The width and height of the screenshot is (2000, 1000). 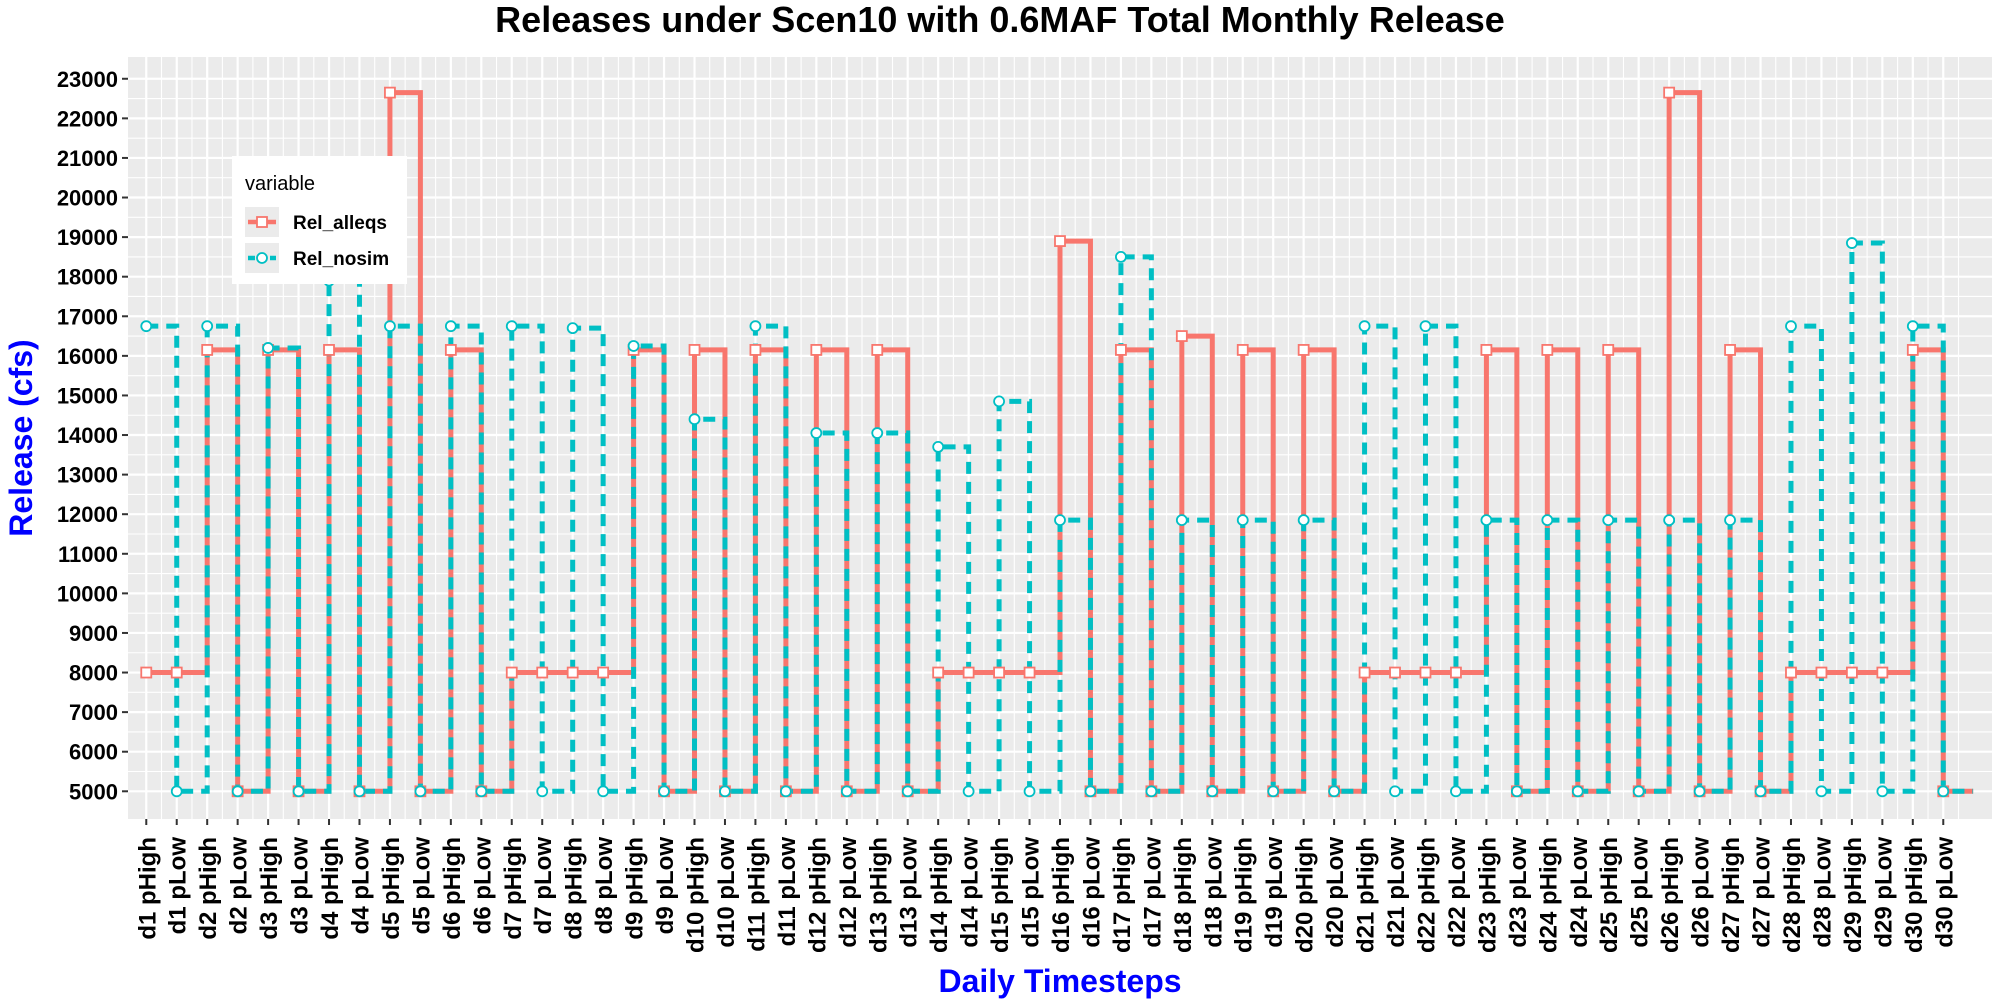 I want to click on x-tick-label: d20 pHigh, so click(x=1305, y=895).